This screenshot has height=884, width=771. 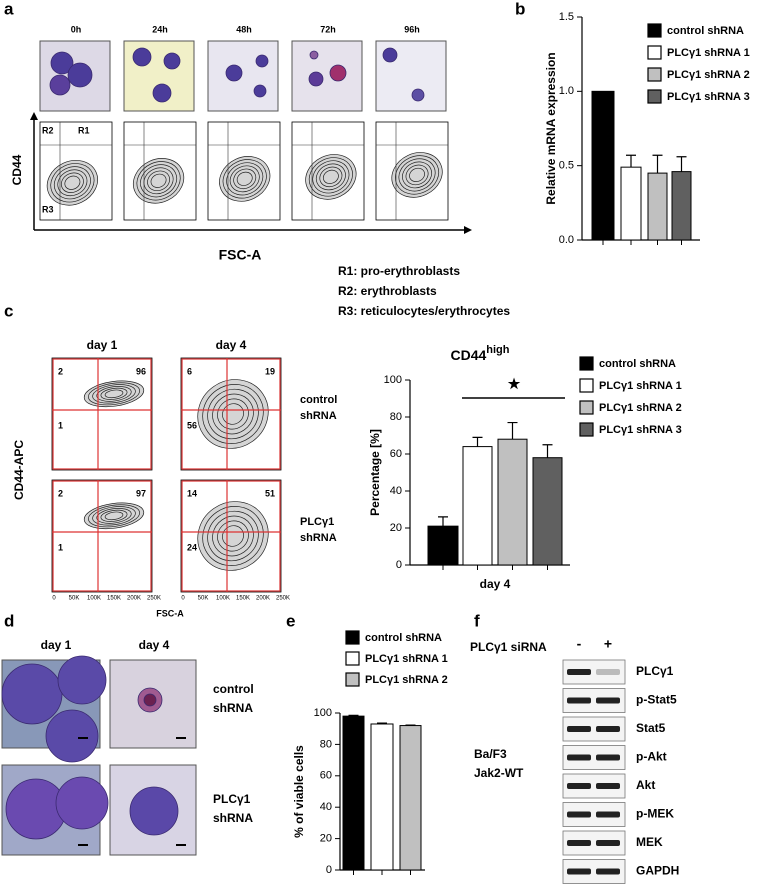 What do you see at coordinates (114, 599) in the screenshot?
I see `x-tick-label: 150K` at bounding box center [114, 599].